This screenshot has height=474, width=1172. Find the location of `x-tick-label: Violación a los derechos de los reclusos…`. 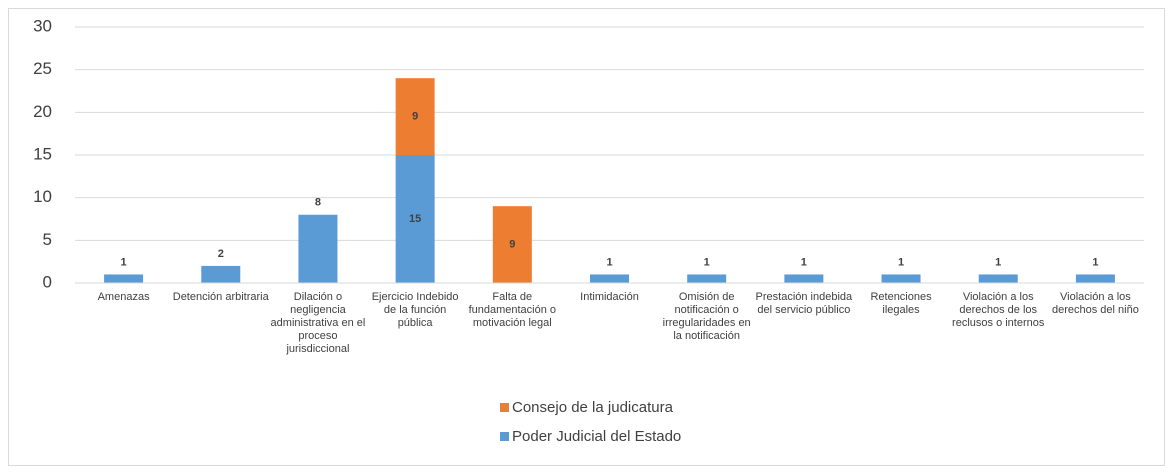

x-tick-label: Violación a los derechos de los reclusos… is located at coordinates (998, 310).